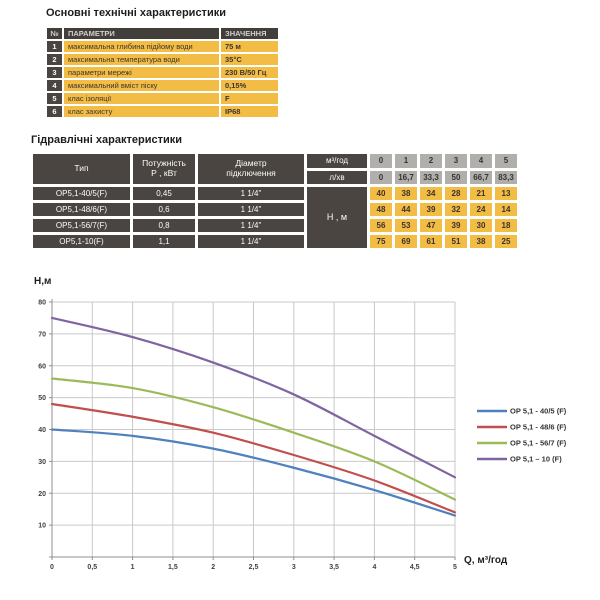  I want to click on head-value: 53, so click(406, 225).